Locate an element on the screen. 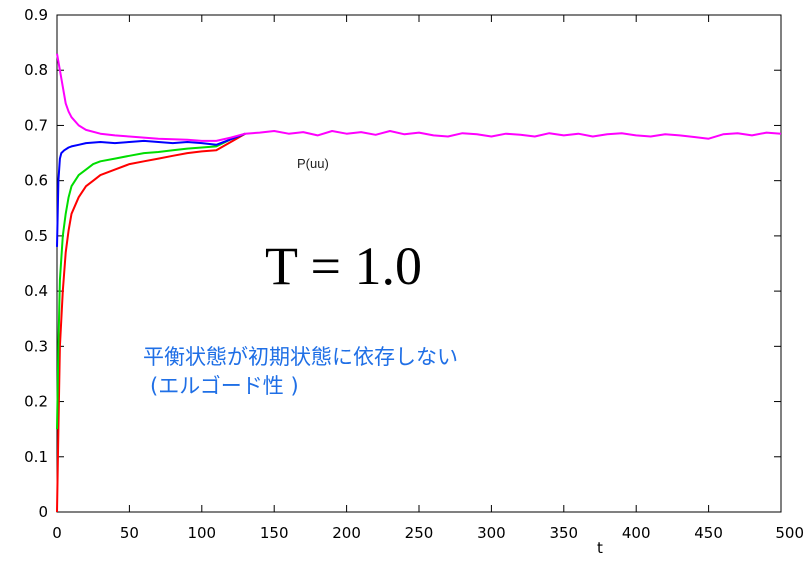 The image size is (807, 579). x-tick-label: 450 is located at coordinates (708, 533).